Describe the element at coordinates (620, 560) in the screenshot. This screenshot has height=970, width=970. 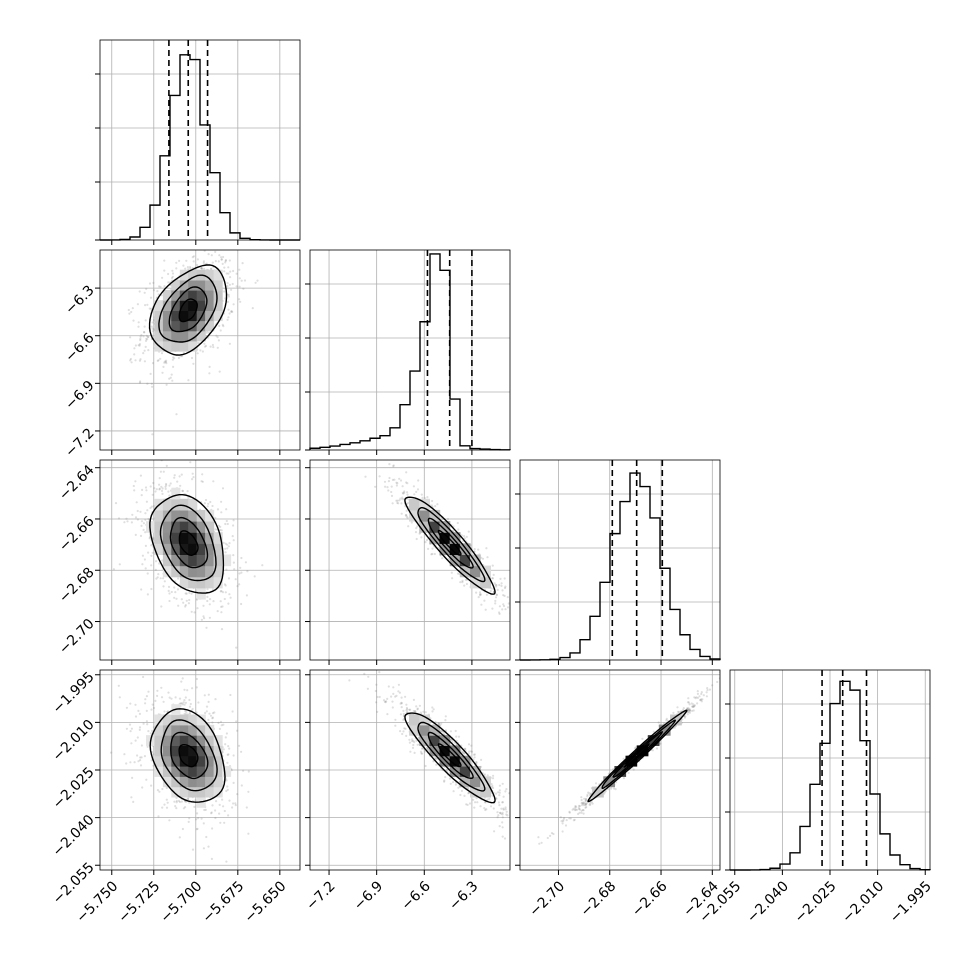
I see `panel-background` at that location.